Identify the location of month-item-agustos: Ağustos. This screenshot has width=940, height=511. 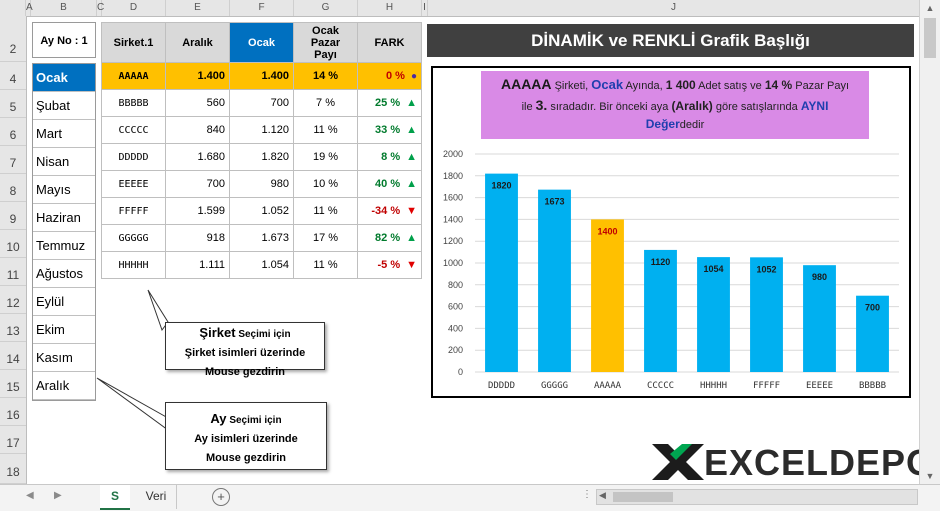
(64, 274).